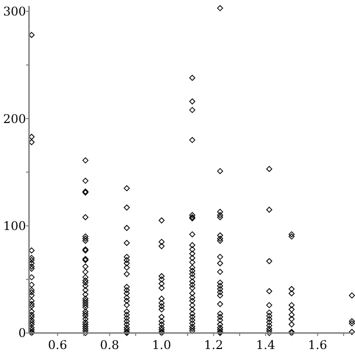 This screenshot has width=355, height=355. I want to click on y-tick-label: 200, so click(14, 119).